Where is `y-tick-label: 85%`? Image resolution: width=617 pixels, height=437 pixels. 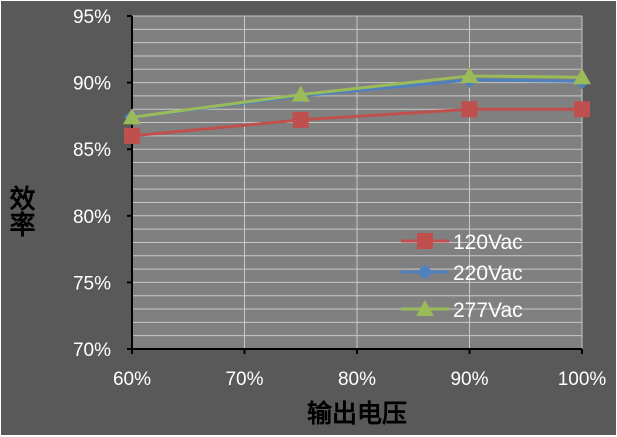 y-tick-label: 85% is located at coordinates (92, 150).